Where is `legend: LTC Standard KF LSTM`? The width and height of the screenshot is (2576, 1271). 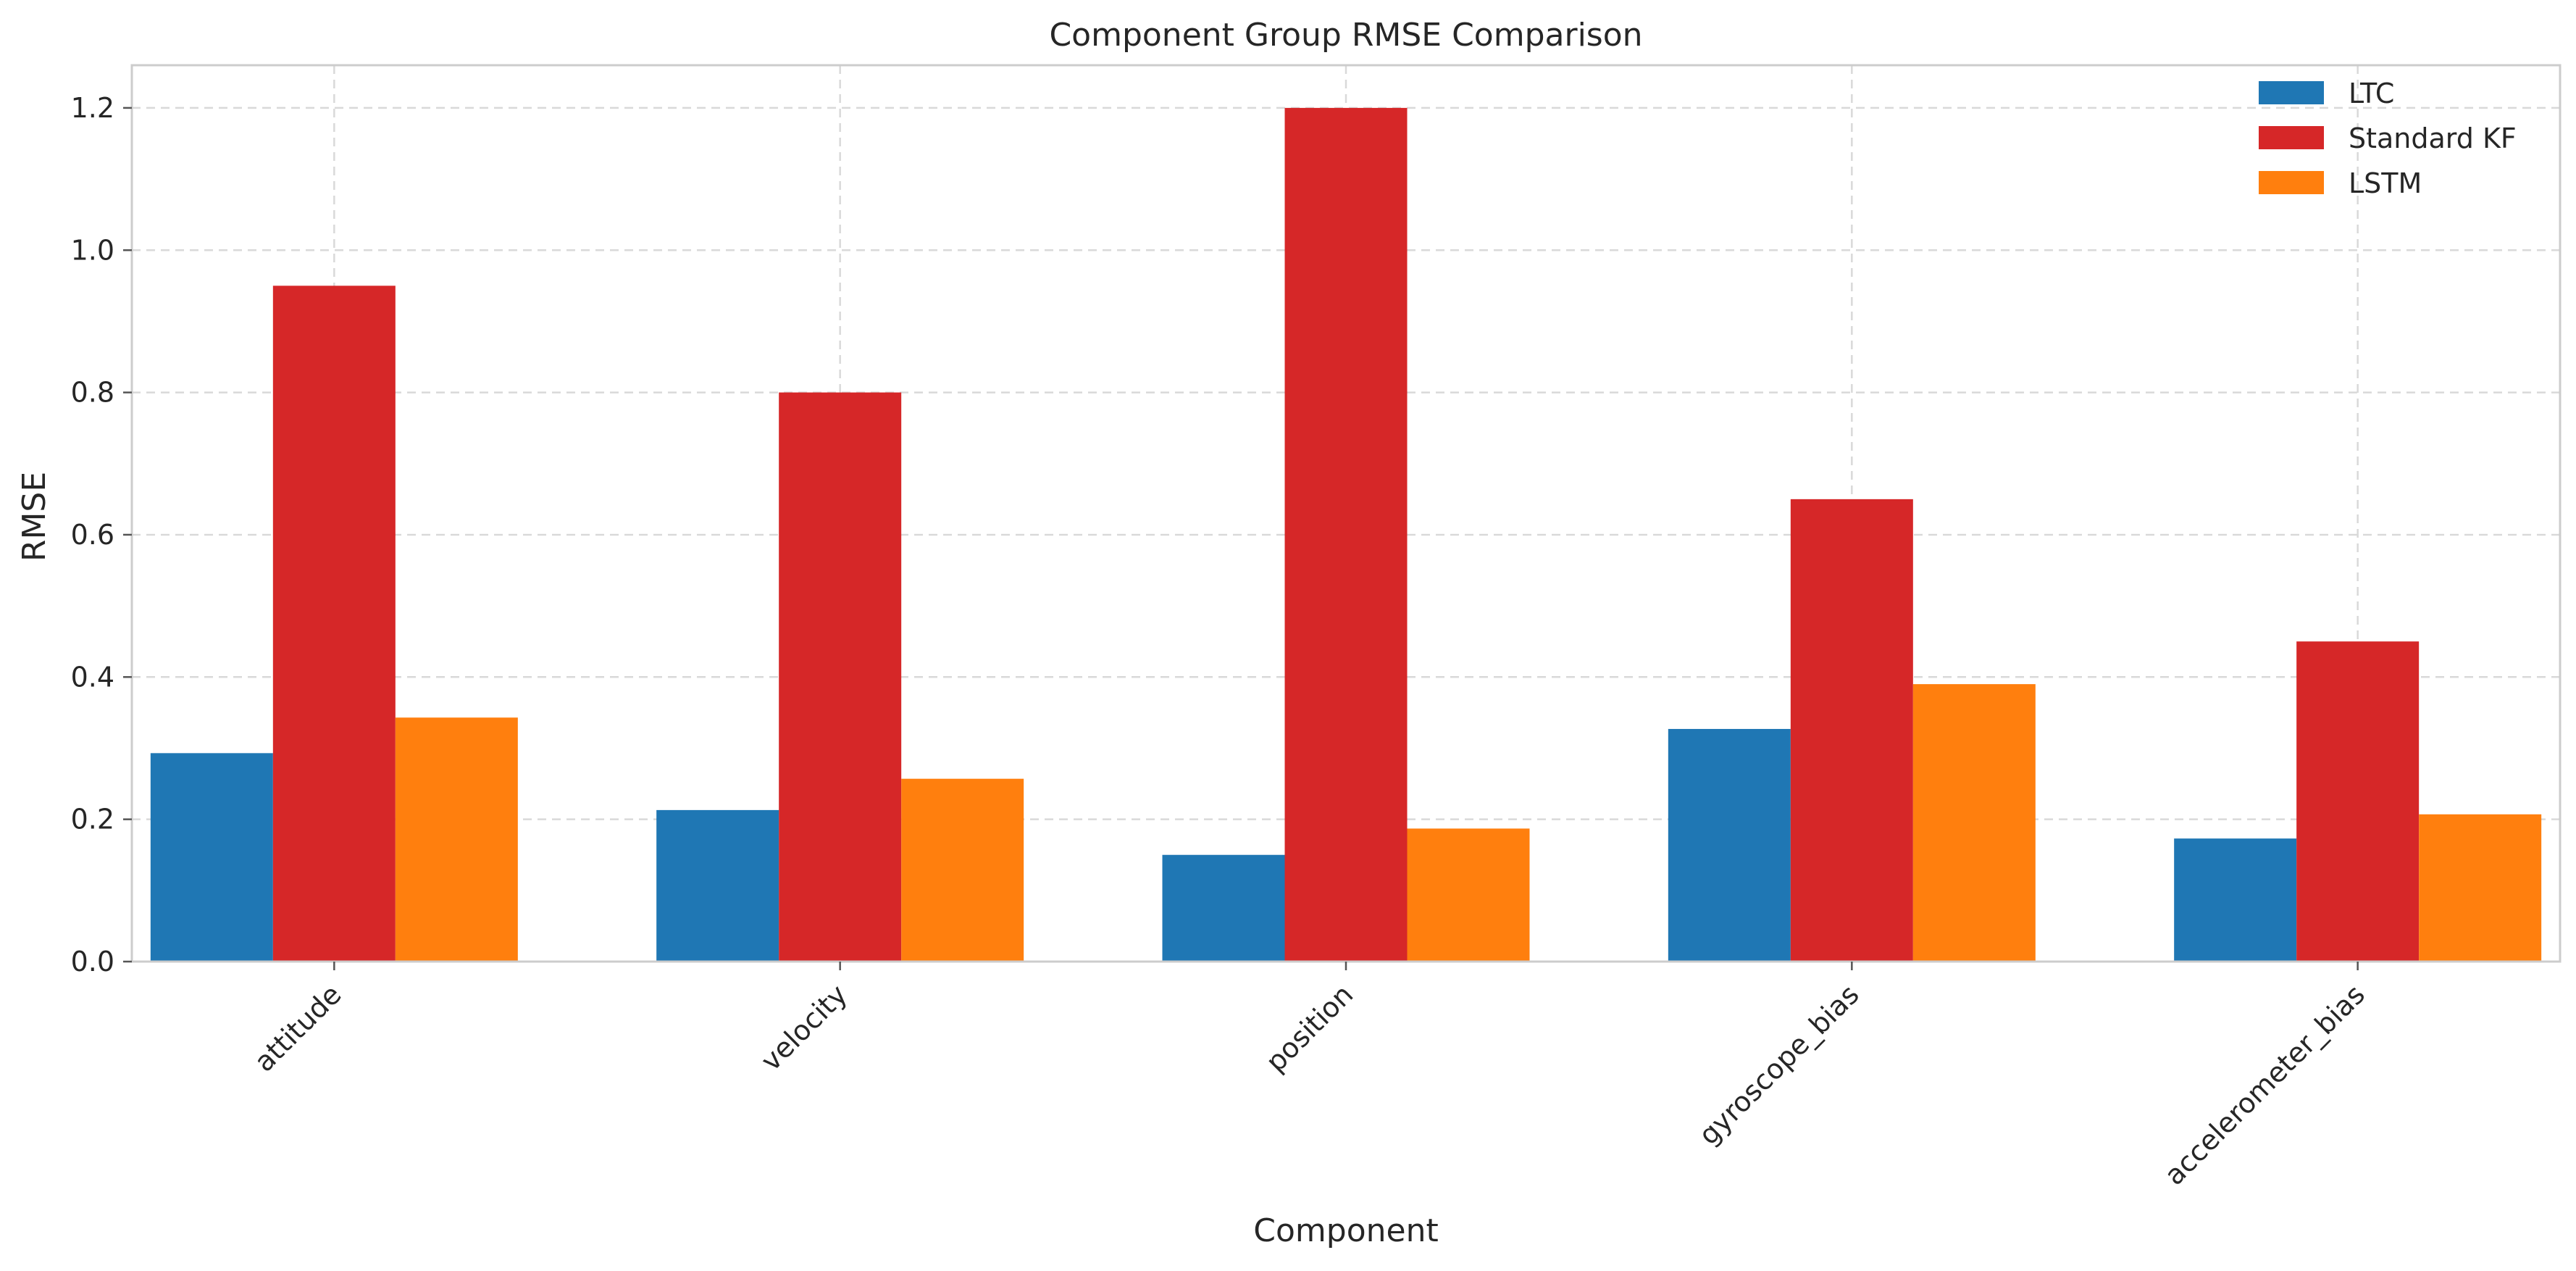 legend: LTC Standard KF LSTM is located at coordinates (2388, 139).